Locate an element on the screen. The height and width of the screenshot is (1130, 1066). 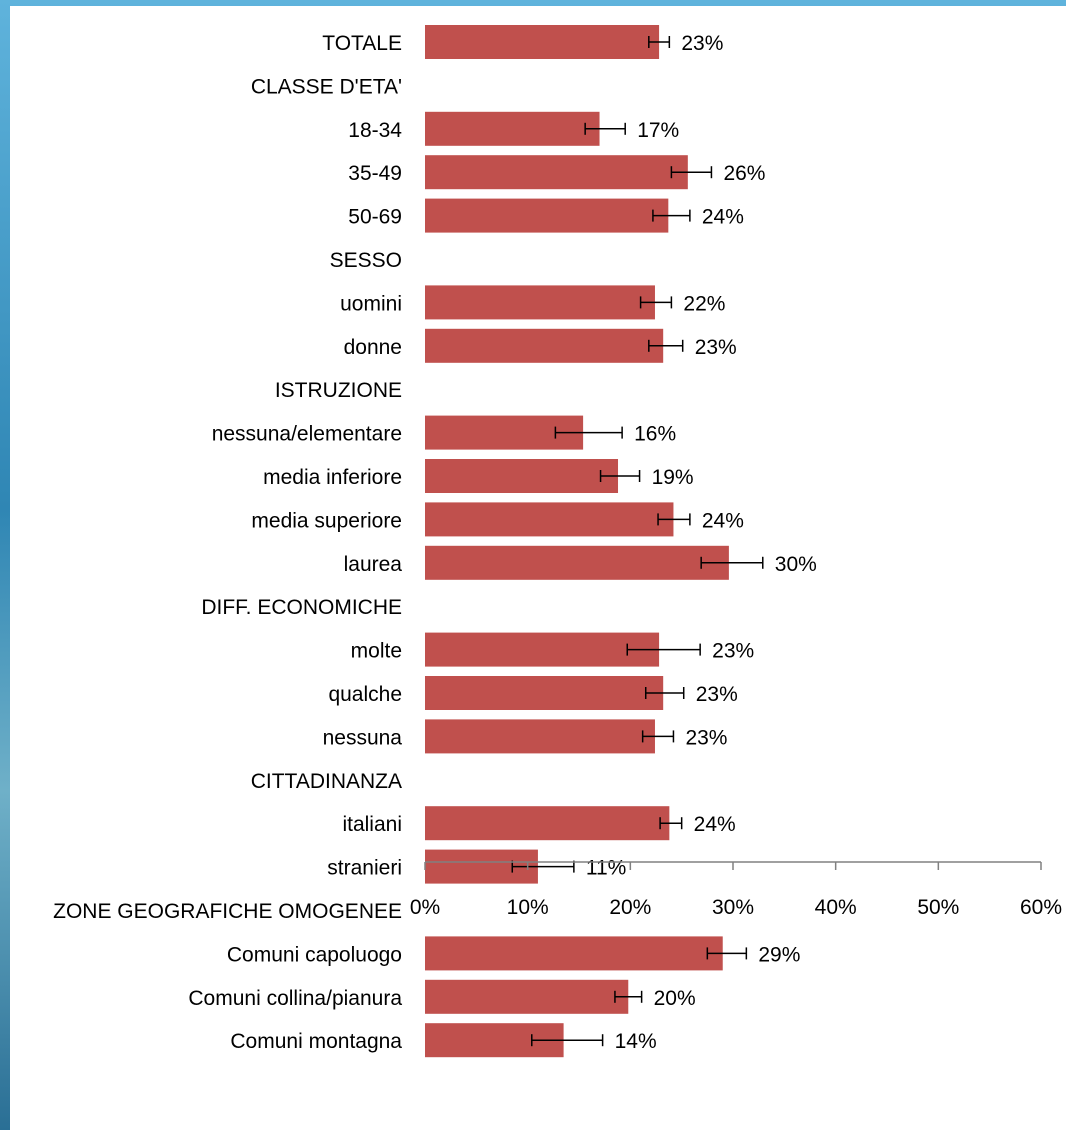
data-label: 17% is located at coordinates (658, 130).